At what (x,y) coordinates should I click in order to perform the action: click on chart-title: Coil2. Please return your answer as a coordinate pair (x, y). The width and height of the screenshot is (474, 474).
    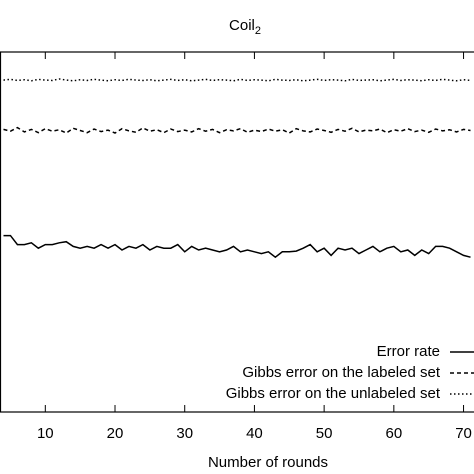
    Looking at the image, I should click on (245, 27).